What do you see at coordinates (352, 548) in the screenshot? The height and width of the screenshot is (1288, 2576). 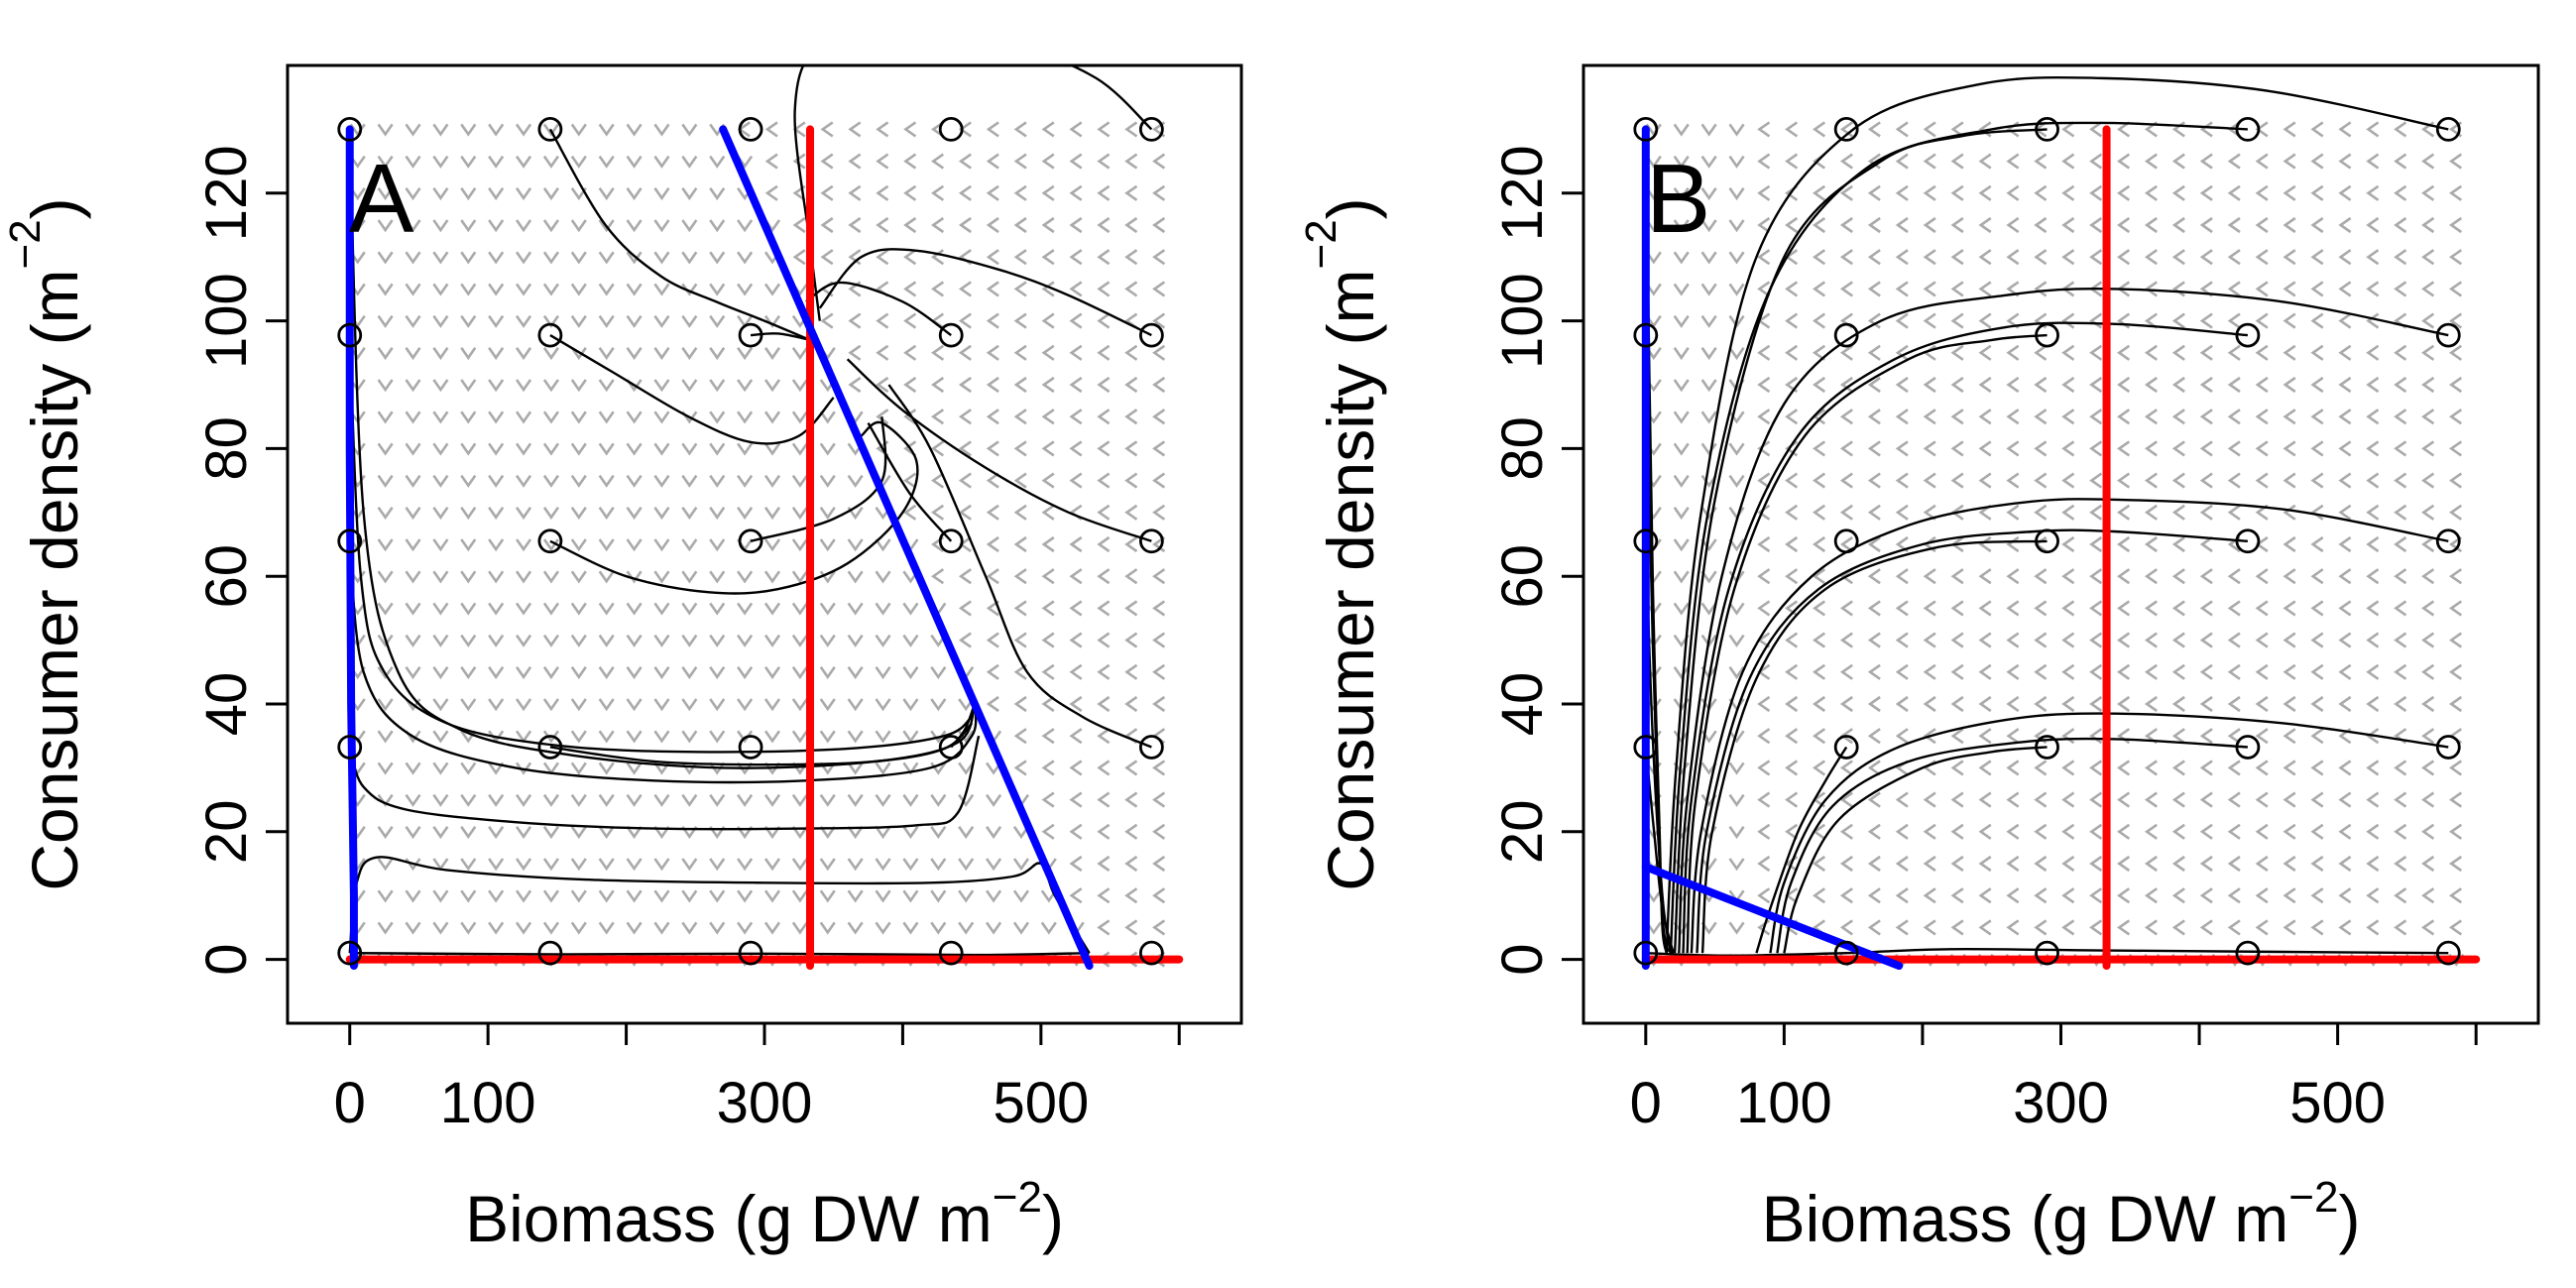 I see `consumer-nullcline` at bounding box center [352, 548].